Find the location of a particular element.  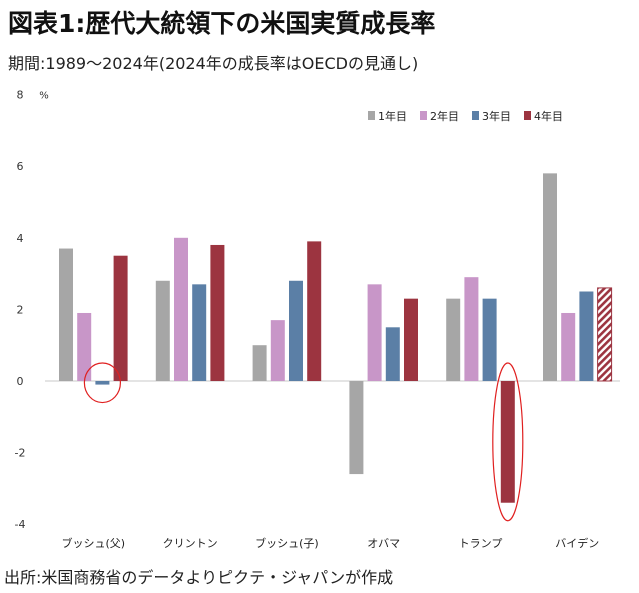

y-unit-label: % is located at coordinates (44, 96).